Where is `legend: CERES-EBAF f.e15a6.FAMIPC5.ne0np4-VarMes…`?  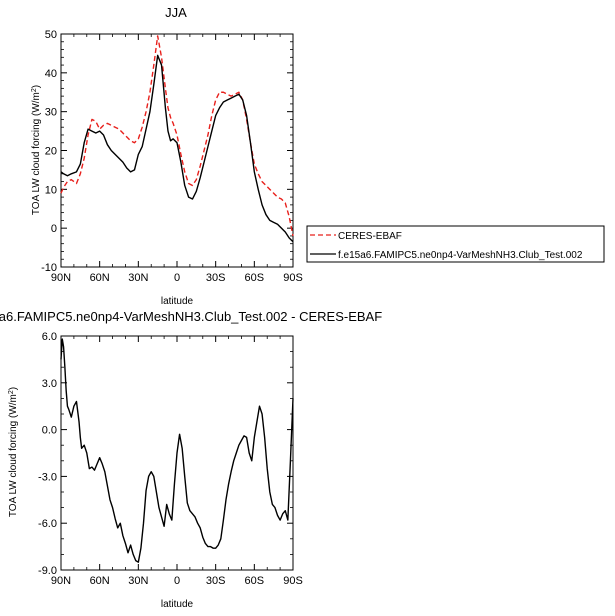
legend: CERES-EBAF f.e15a6.FAMIPC5.ne0np4-VarMes… is located at coordinates (455, 244).